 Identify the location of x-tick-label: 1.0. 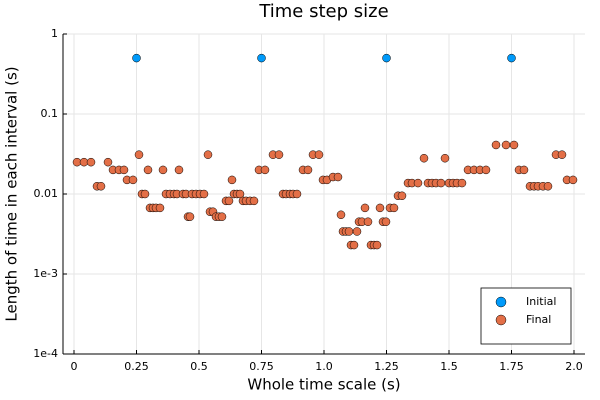
(324, 366).